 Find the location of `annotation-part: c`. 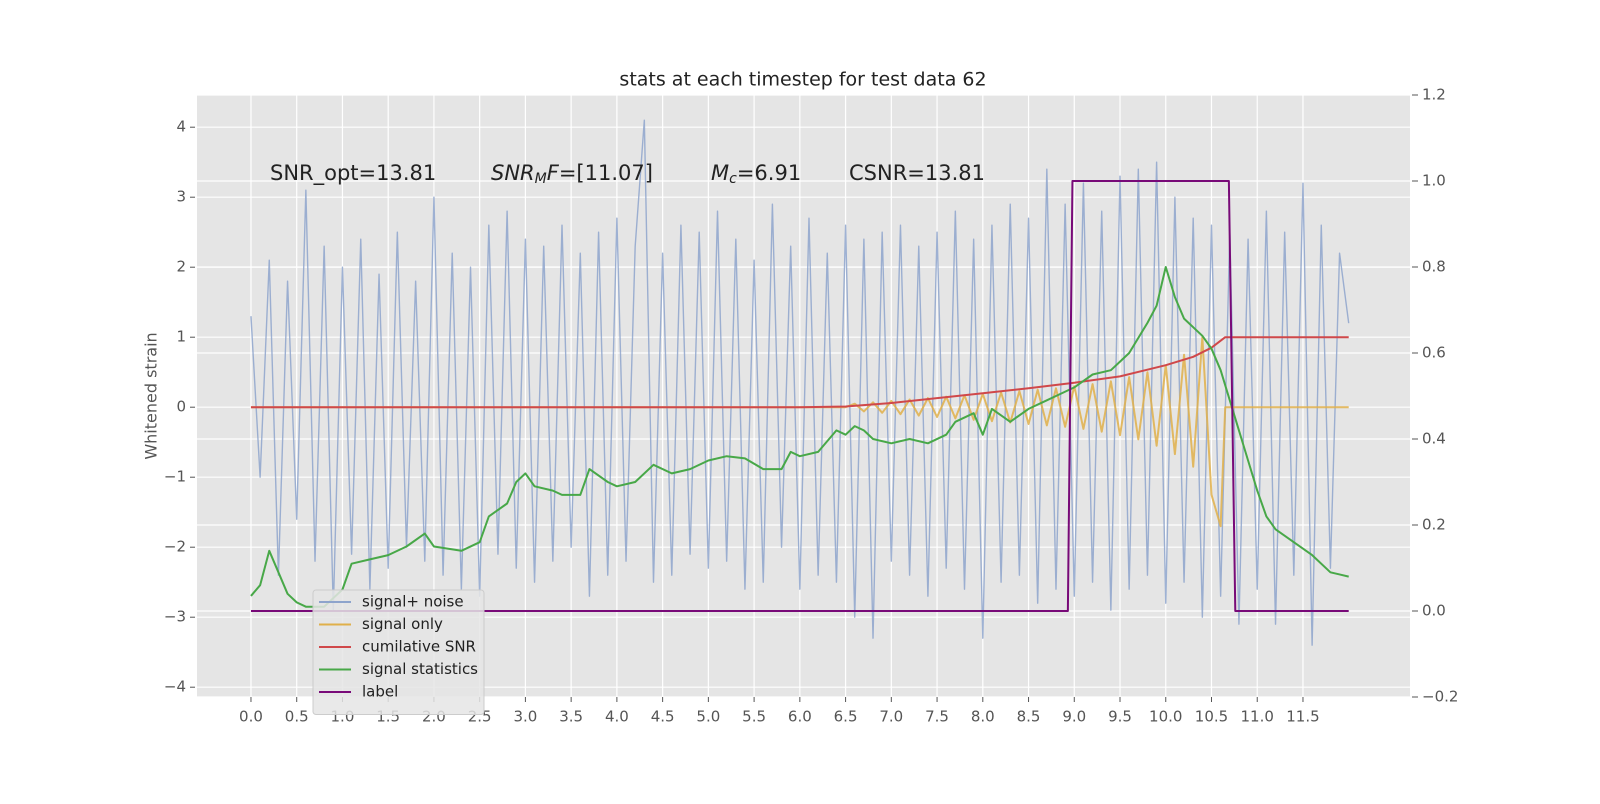

annotation-part: c is located at coordinates (733, 179).